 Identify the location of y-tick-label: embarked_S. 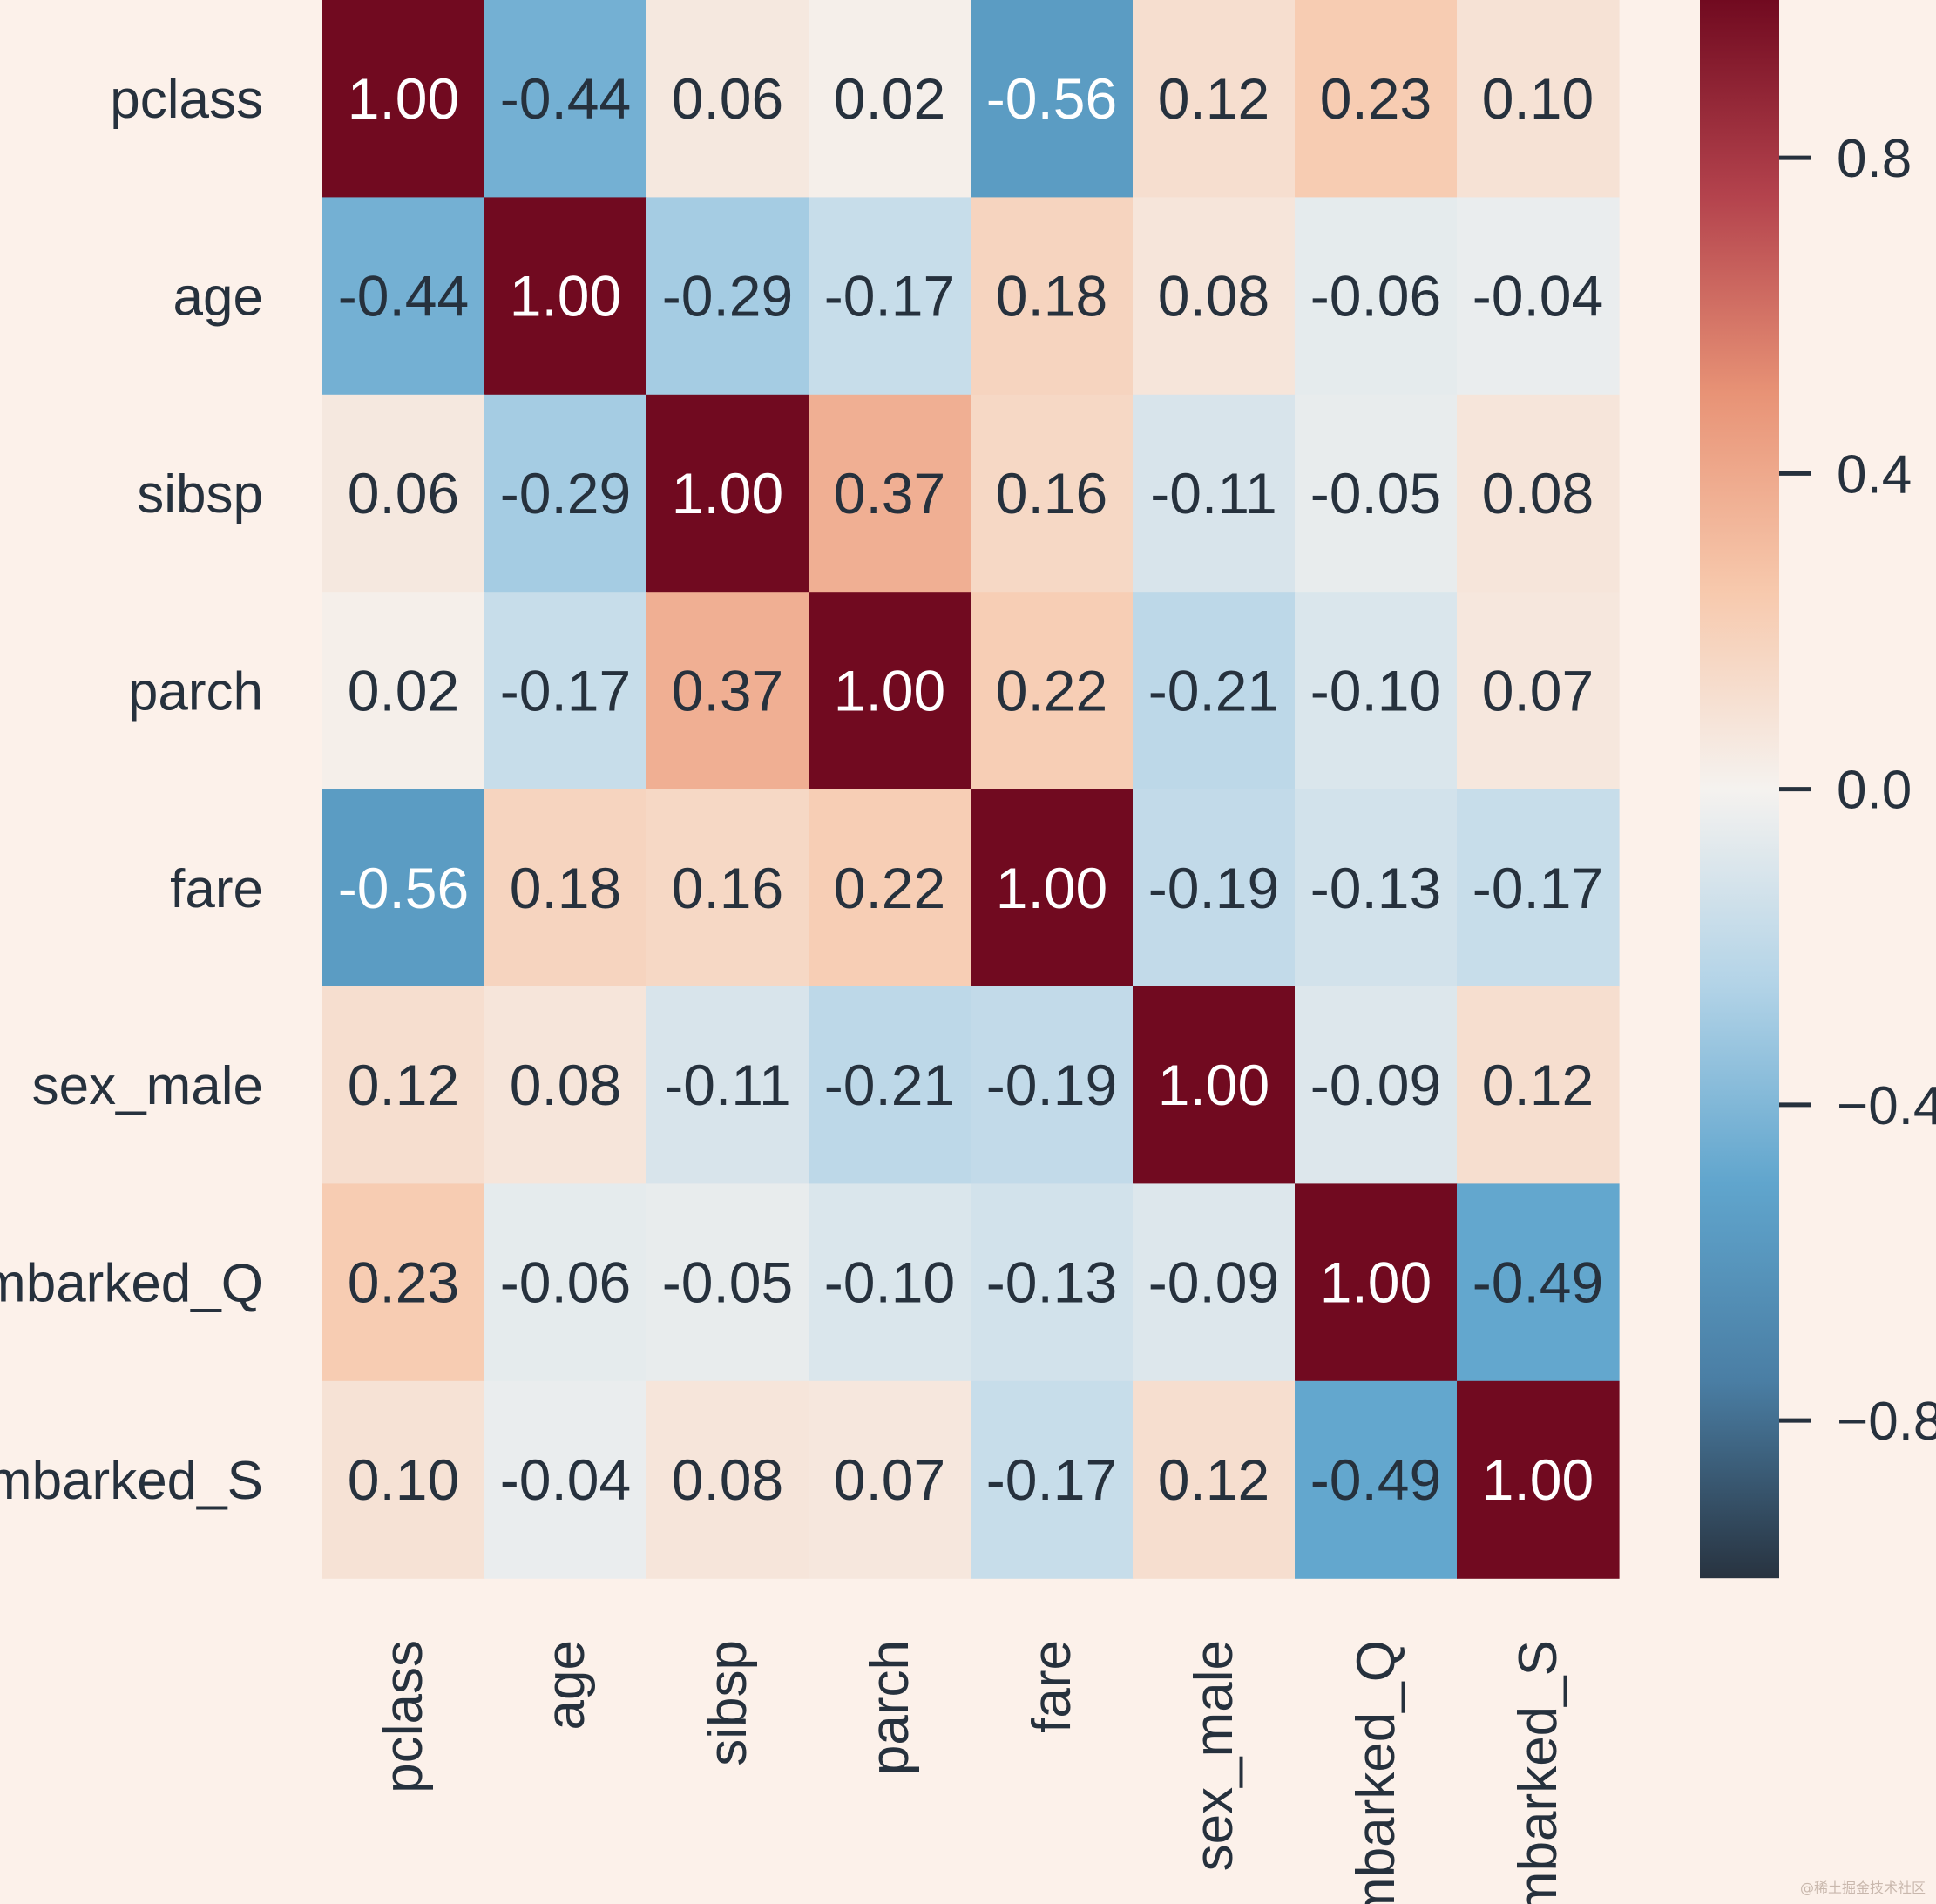
(131, 1481).